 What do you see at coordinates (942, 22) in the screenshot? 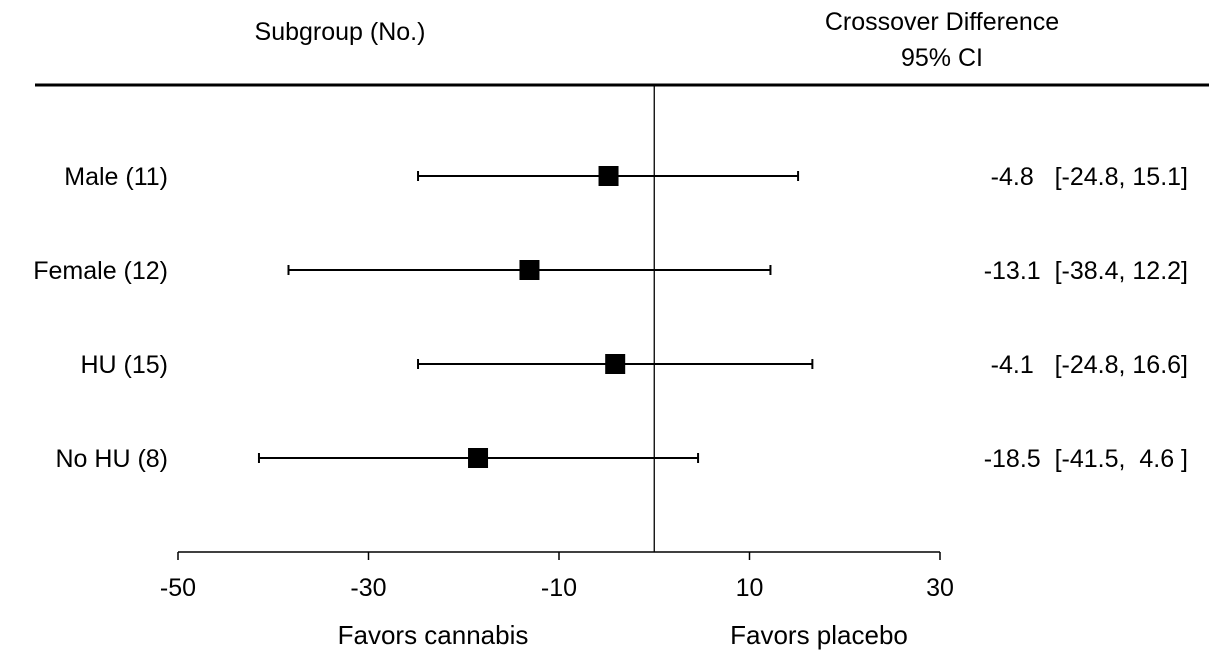
I see `estimate-header-line1: Crossover Difference` at bounding box center [942, 22].